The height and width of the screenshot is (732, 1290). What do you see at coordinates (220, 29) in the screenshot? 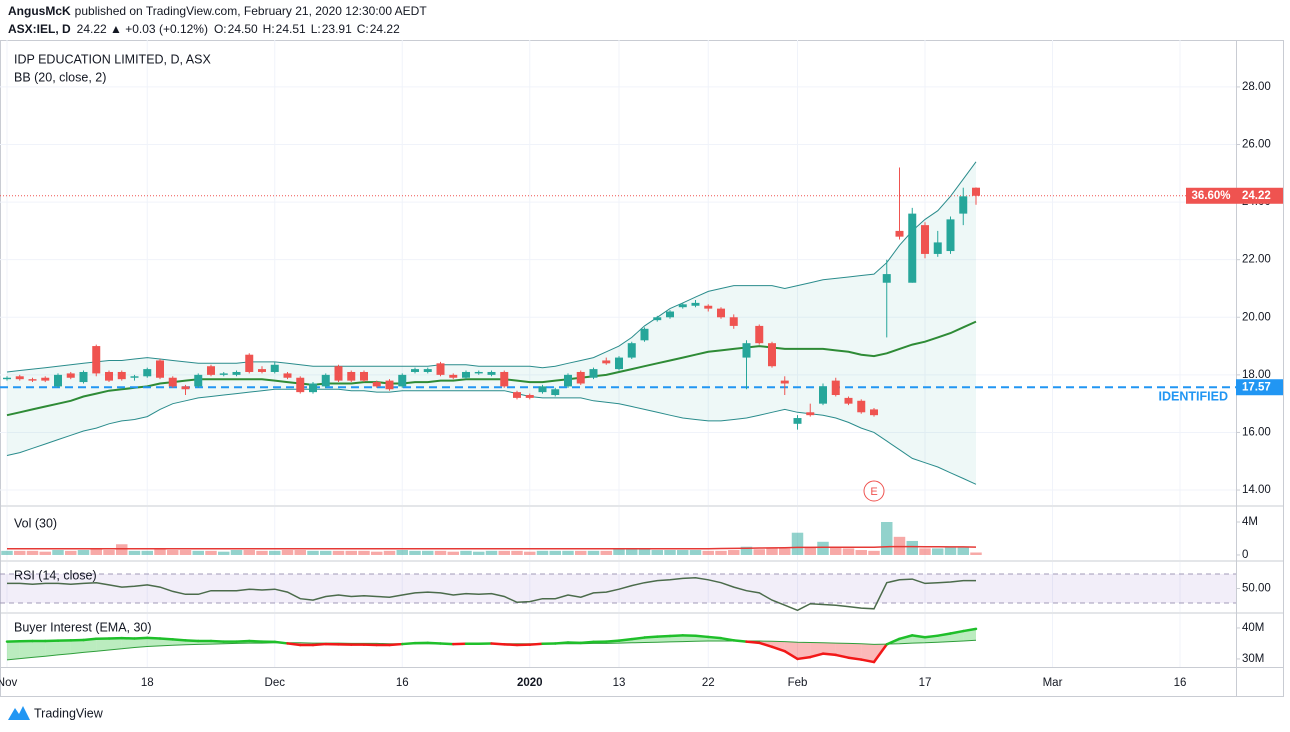
I see `header-text: O:` at bounding box center [220, 29].